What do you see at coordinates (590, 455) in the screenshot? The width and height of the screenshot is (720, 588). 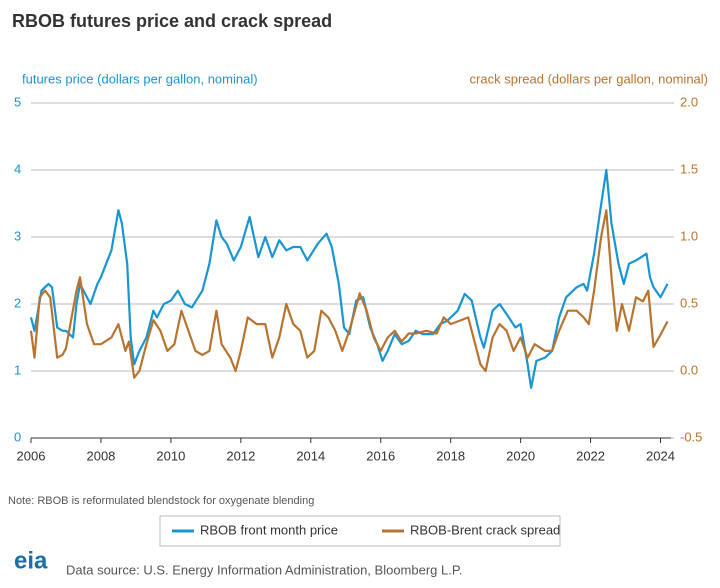 I see `x-tick-label: 2022` at bounding box center [590, 455].